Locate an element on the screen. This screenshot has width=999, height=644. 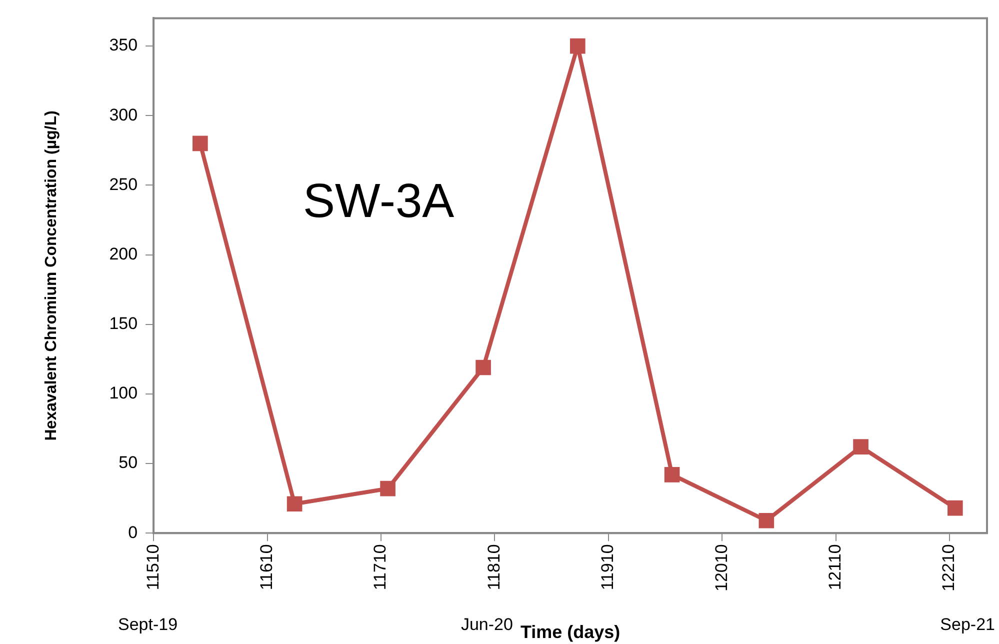
x-tick-label: 11610 is located at coordinates (266, 567).